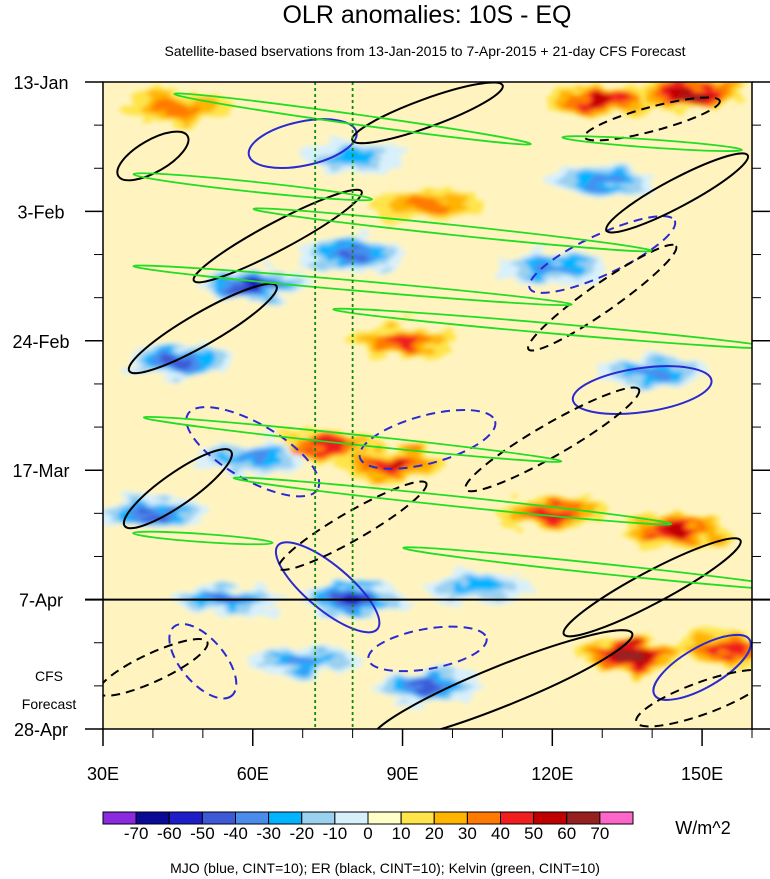 This screenshot has width=770, height=879. What do you see at coordinates (599, 833) in the screenshot?
I see `colorbar-tick-label: 70` at bounding box center [599, 833].